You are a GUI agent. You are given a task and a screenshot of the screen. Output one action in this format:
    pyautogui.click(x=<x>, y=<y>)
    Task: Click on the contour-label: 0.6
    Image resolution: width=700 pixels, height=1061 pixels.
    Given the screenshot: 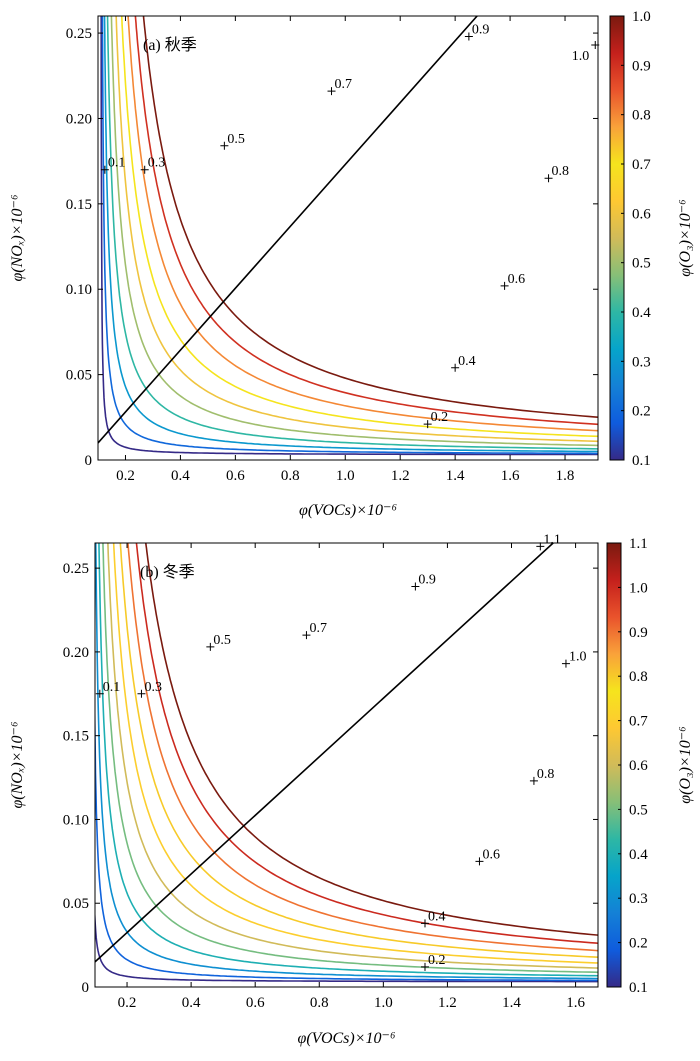 What is the action you would take?
    pyautogui.click(x=491, y=854)
    